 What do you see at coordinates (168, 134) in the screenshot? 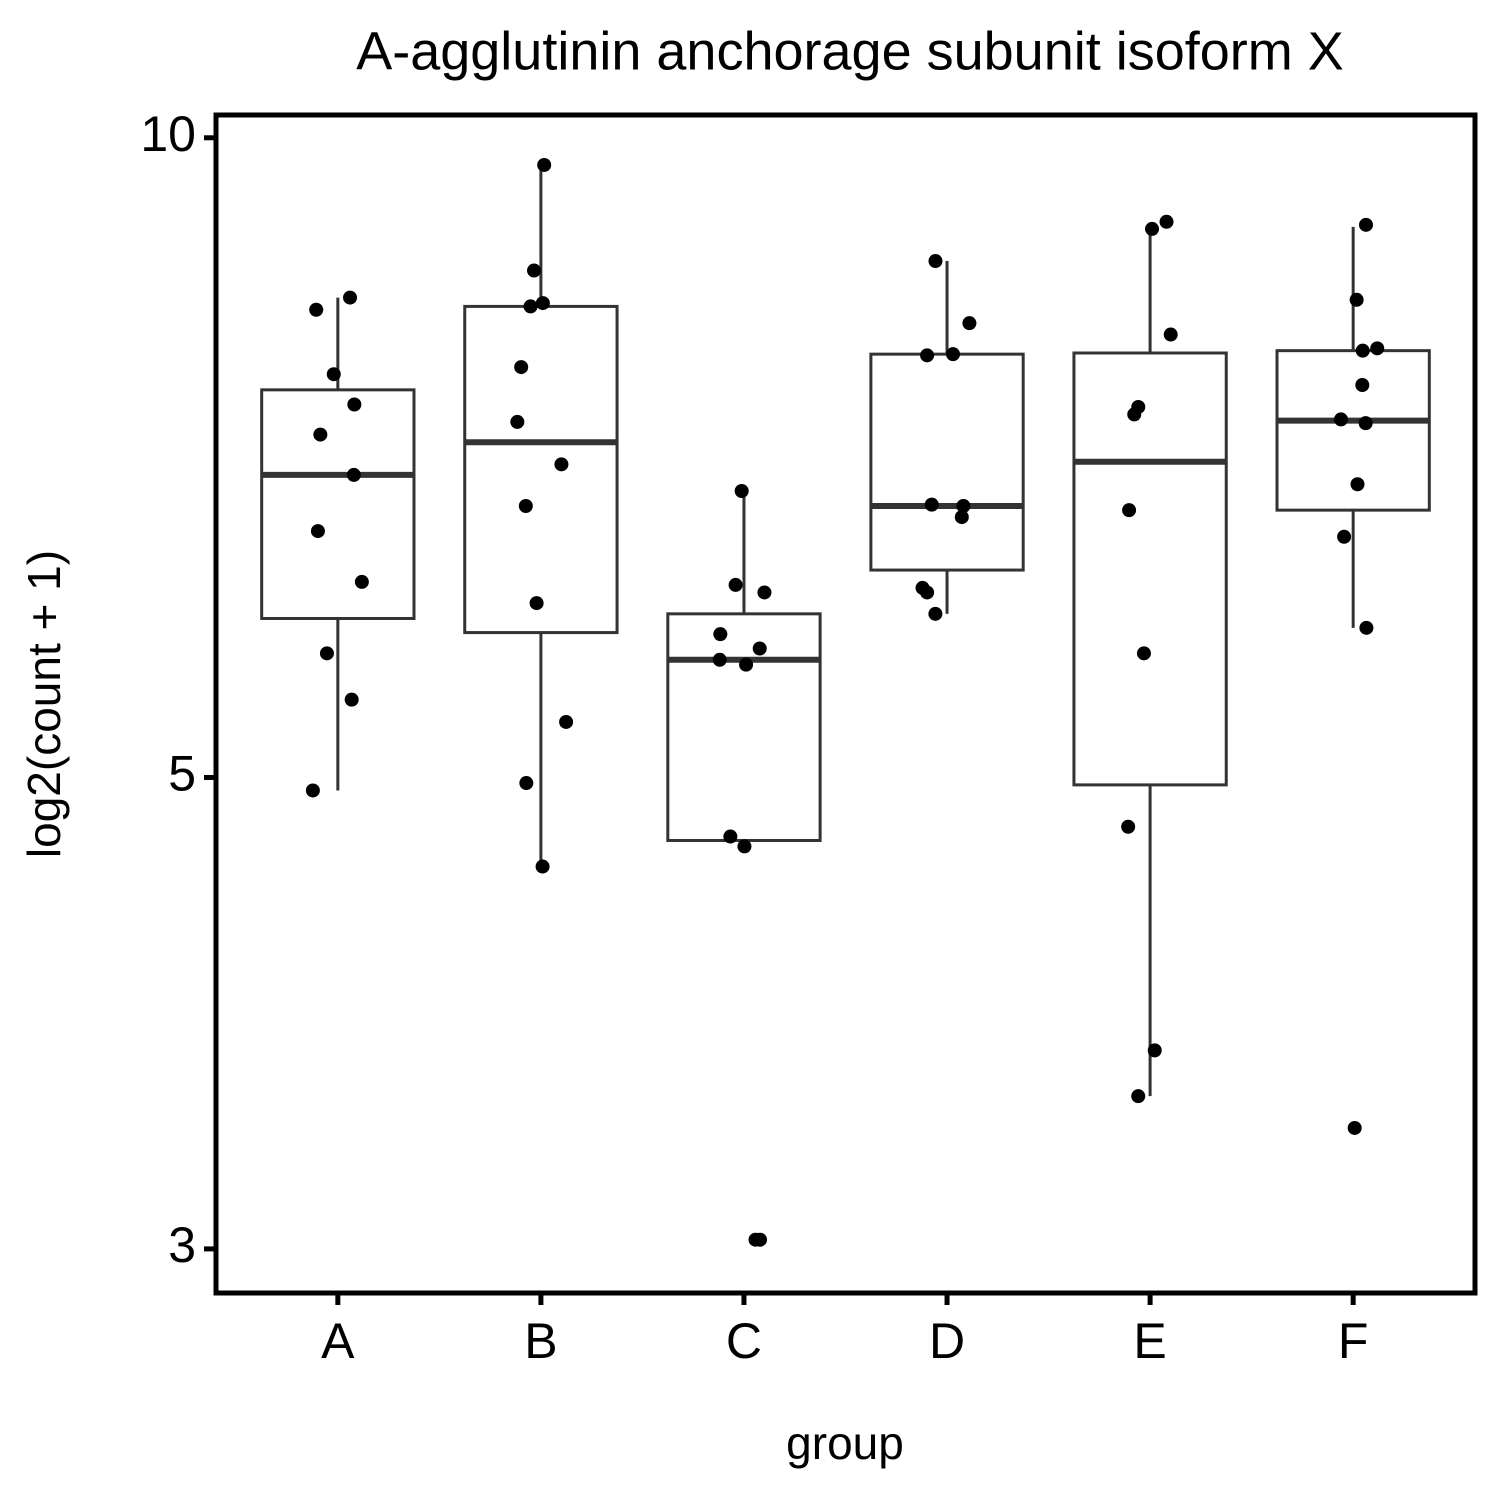
I see `y-tick-label: 10` at bounding box center [168, 134].